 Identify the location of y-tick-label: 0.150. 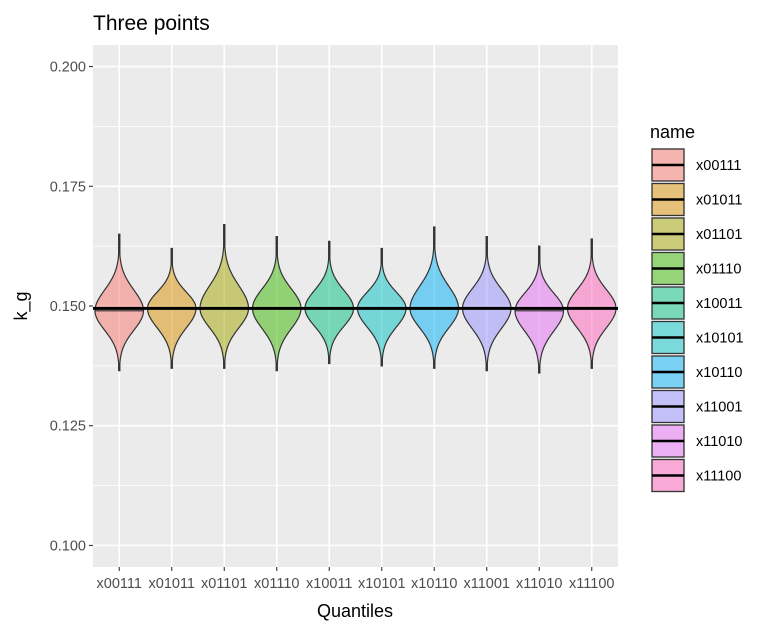
(68, 307).